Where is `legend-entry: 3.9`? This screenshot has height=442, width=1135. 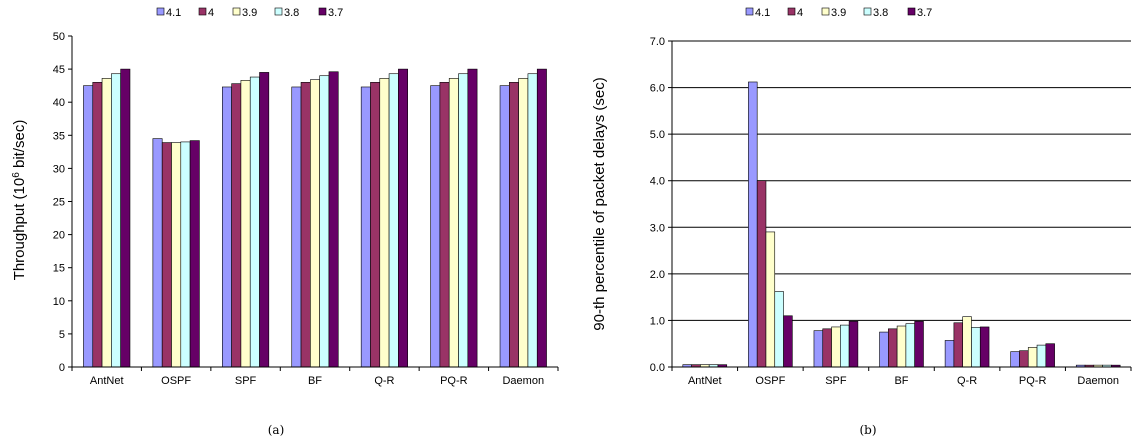 legend-entry: 3.9 is located at coordinates (838, 13).